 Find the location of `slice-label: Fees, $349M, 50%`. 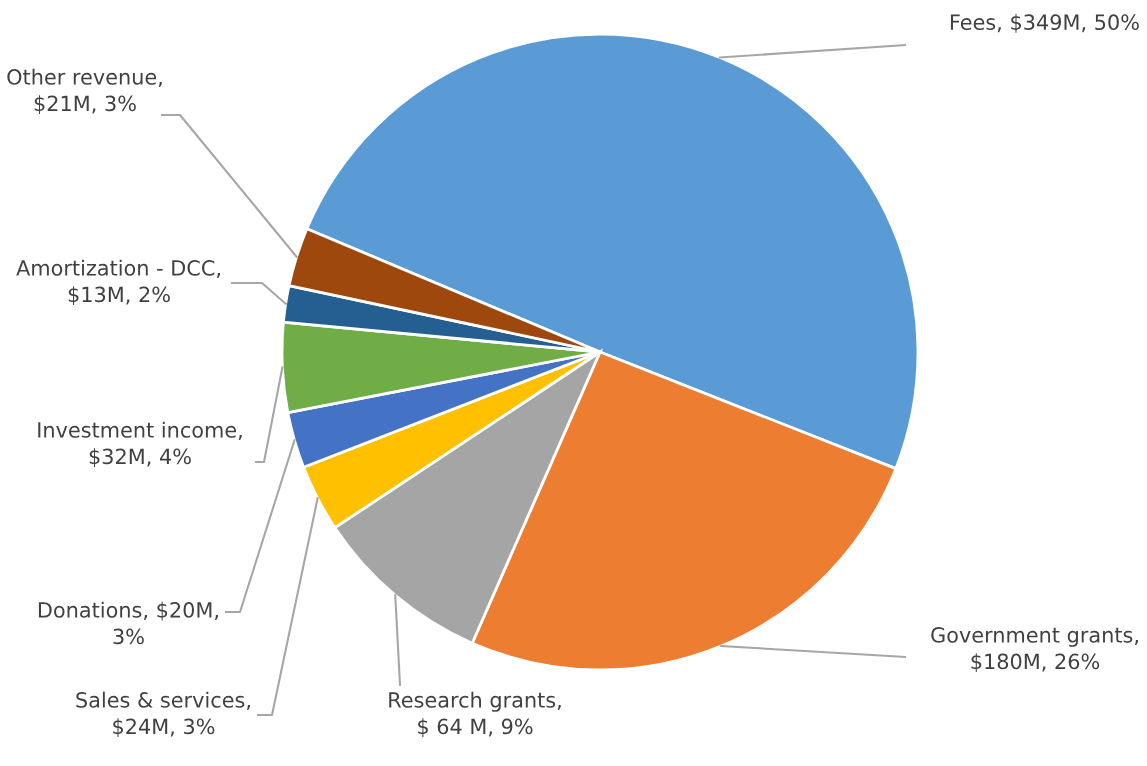

slice-label: Fees, $349M, 50% is located at coordinates (1044, 23).